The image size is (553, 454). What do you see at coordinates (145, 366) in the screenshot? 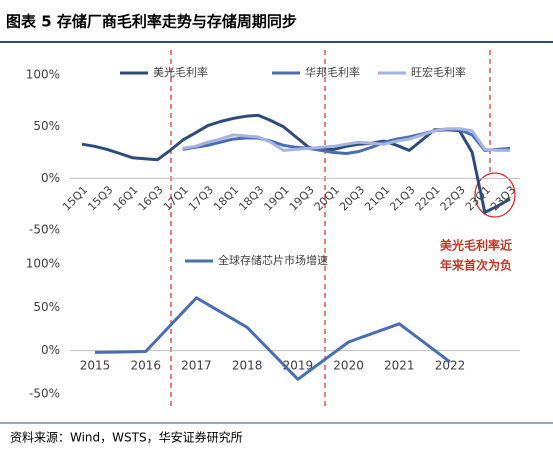
I see `x-tick-label: 2016` at bounding box center [145, 366].